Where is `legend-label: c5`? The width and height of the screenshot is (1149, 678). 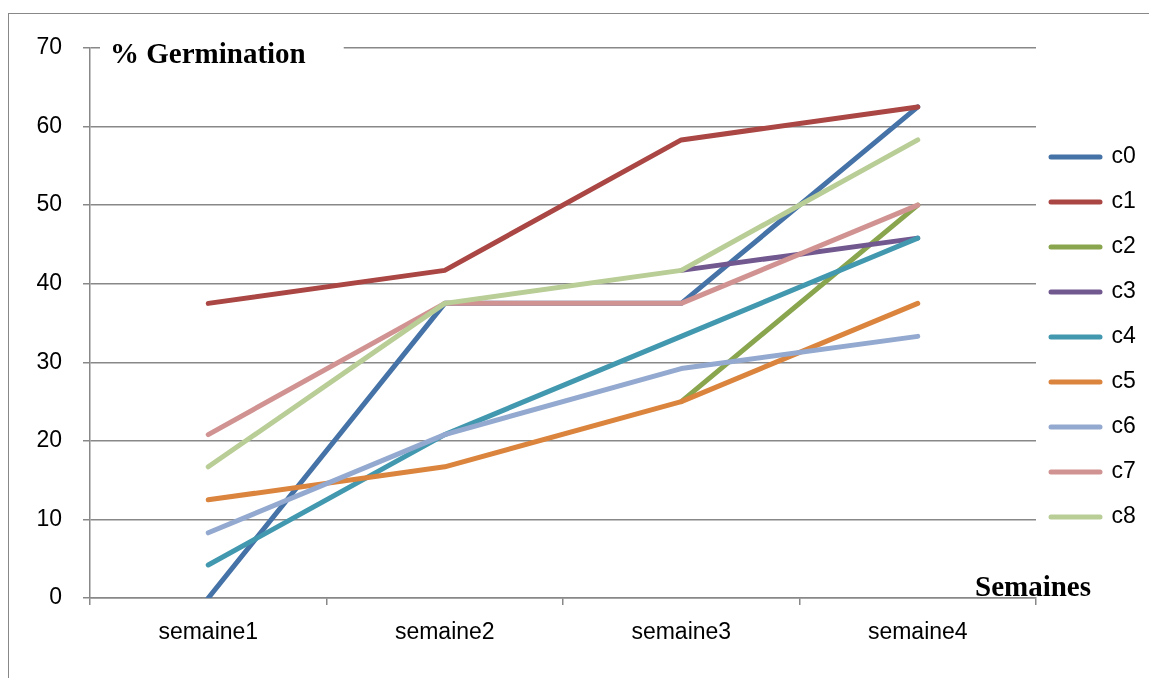 legend-label: c5 is located at coordinates (1123, 380).